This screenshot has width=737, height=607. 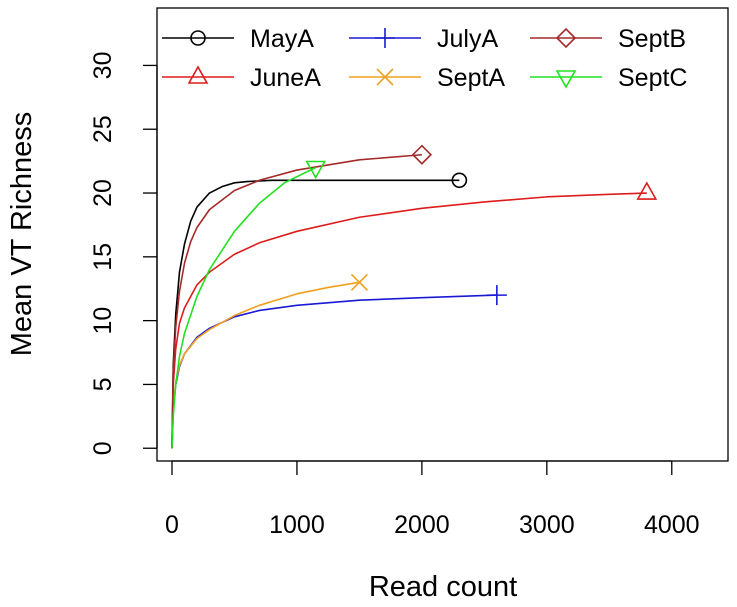 I want to click on series-line-julya, so click(x=334, y=371).